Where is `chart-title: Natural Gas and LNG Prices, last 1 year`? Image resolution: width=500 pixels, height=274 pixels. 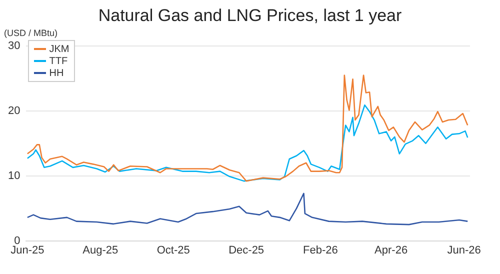 chart-title: Natural Gas and LNG Prices, last 1 year is located at coordinates (250, 16).